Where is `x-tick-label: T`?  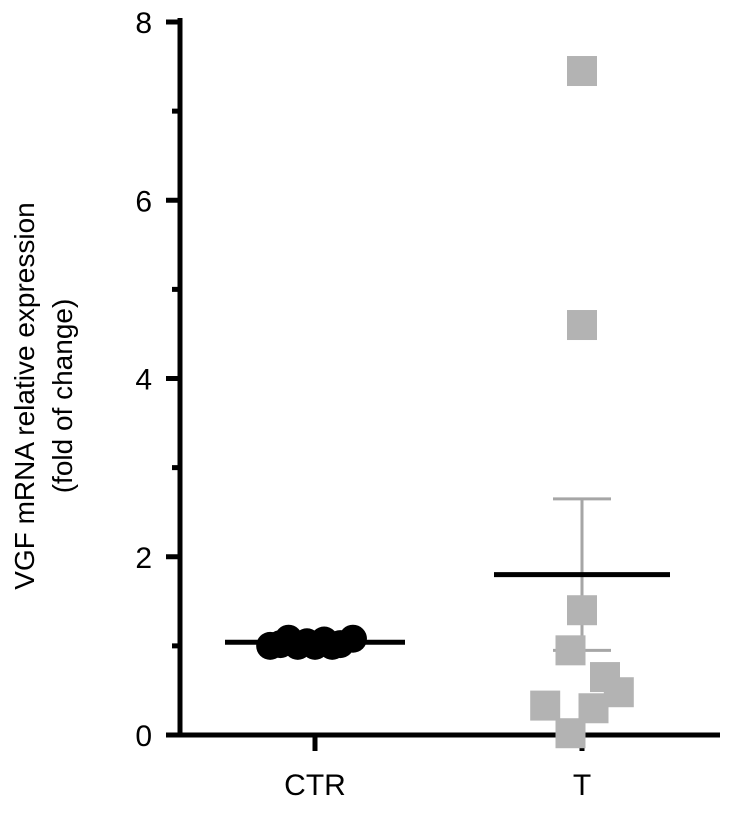 x-tick-label: T is located at coordinates (582, 785).